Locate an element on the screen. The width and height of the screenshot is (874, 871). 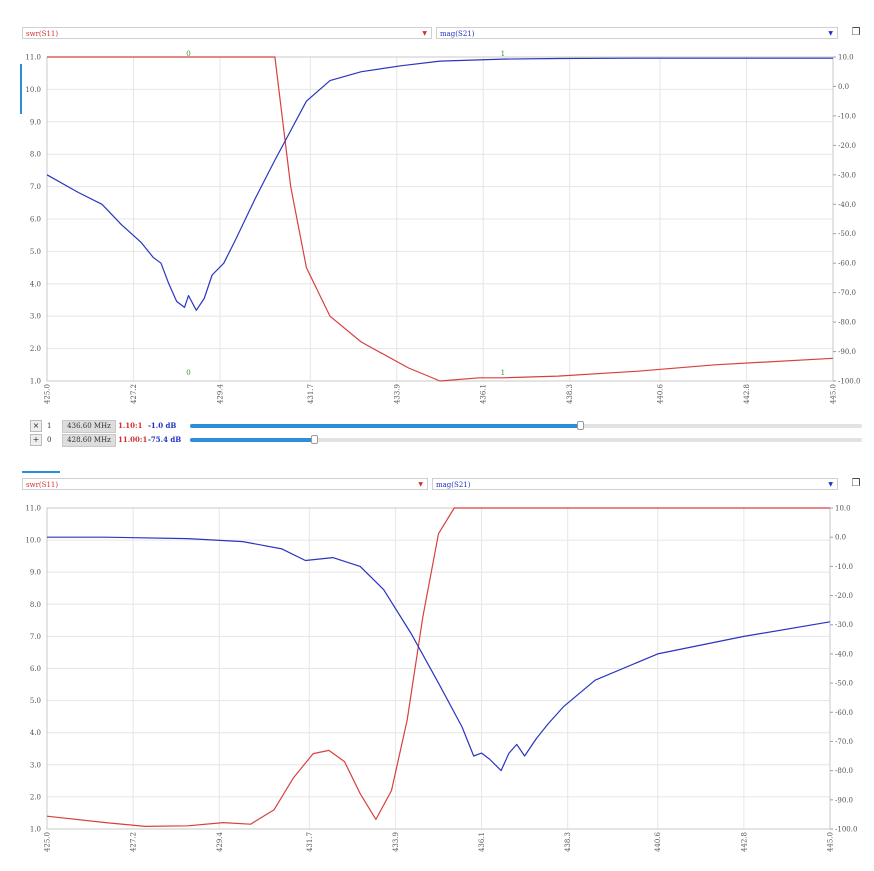
x-axis-tick-label: 440.6 is located at coordinates (658, 841).